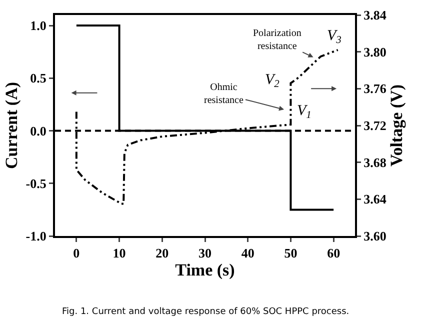  I want to click on y2-tick-label: 3.76, so click(375, 88).